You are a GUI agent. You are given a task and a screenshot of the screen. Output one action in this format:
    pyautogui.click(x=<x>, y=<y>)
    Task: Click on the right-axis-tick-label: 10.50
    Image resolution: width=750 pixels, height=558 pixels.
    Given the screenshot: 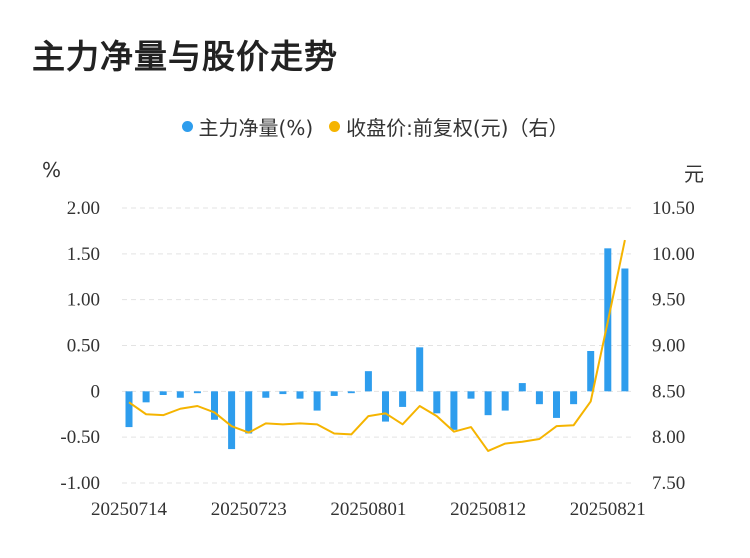 What is the action you would take?
    pyautogui.click(x=673, y=208)
    